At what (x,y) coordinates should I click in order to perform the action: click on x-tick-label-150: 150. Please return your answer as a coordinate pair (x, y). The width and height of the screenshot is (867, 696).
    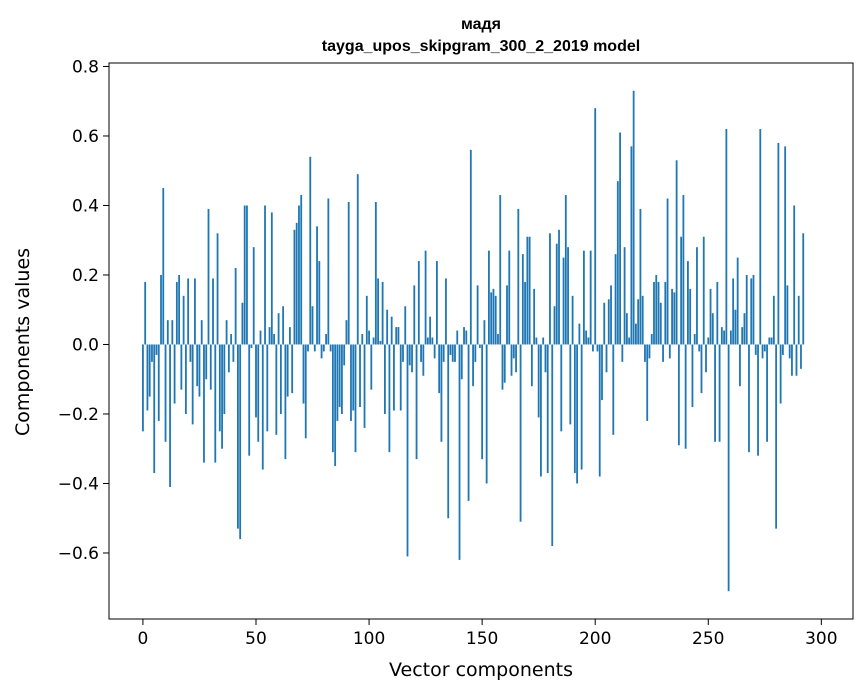
    Looking at the image, I should click on (482, 639).